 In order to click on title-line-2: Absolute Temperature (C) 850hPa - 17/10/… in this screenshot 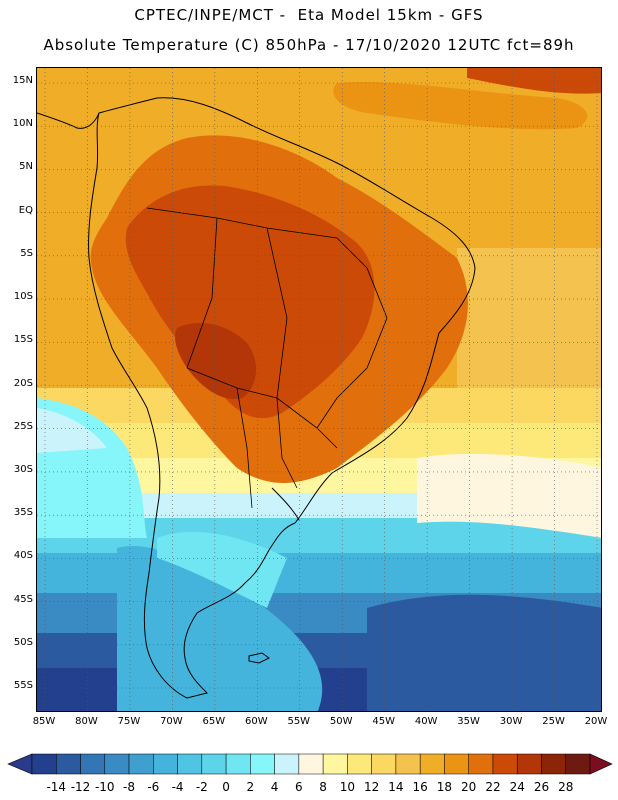, I will do `click(309, 45)`.